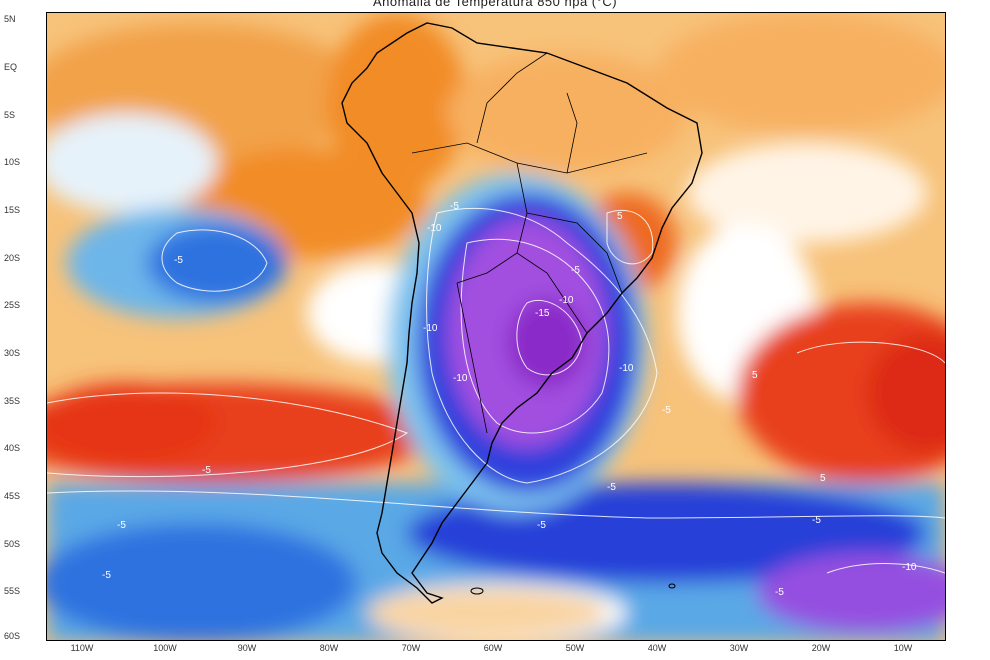 The width and height of the screenshot is (990, 660). What do you see at coordinates (657, 648) in the screenshot?
I see `lon-label: 40W` at bounding box center [657, 648].